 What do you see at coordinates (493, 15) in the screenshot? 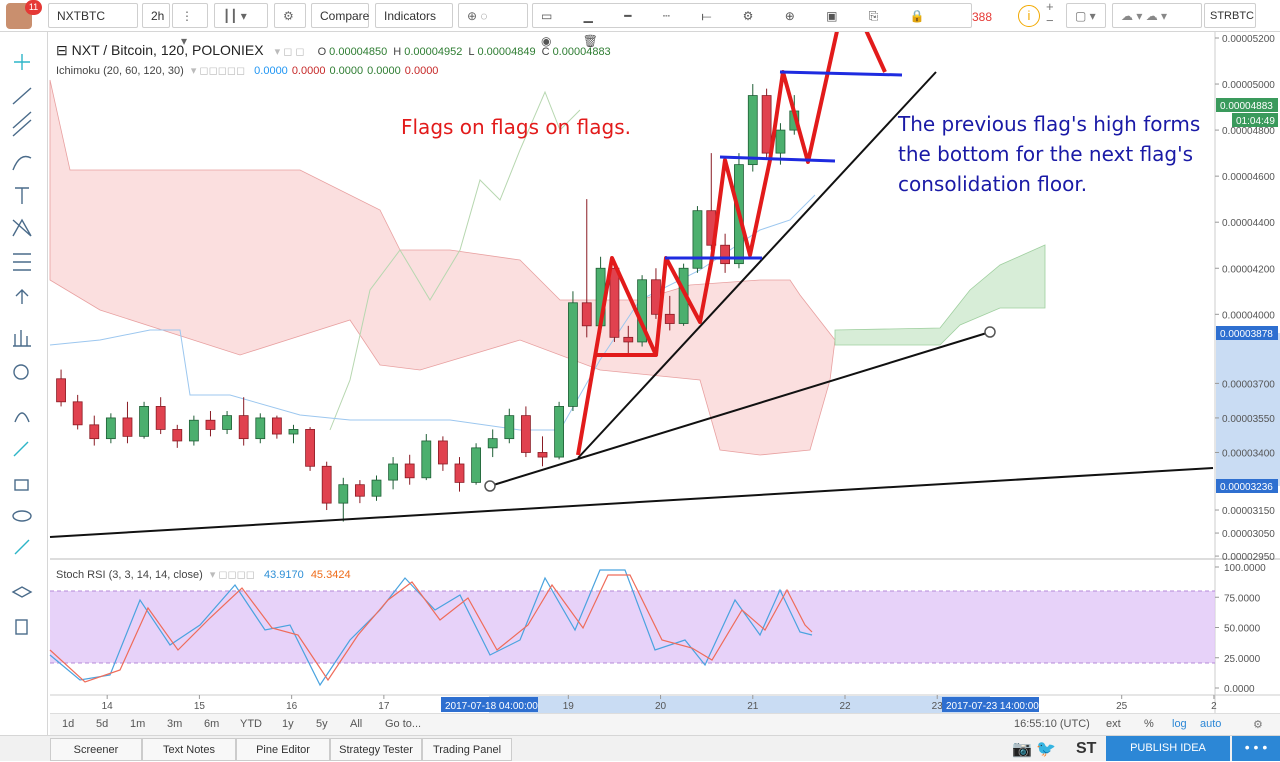
I see `drawing-tools: ⊕ ◌` at bounding box center [493, 15].